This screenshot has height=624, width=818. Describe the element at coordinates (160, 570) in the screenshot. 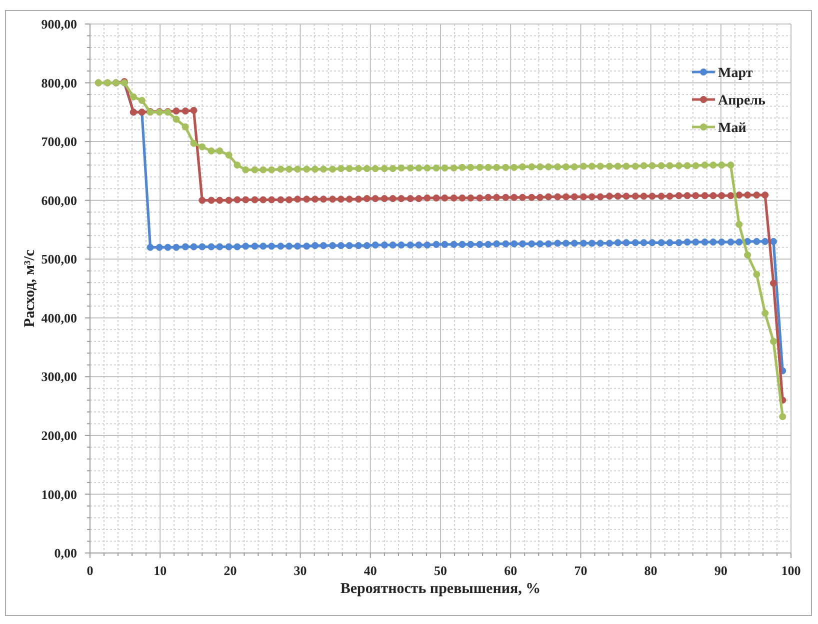

I see `x-tick-label: 10` at that location.